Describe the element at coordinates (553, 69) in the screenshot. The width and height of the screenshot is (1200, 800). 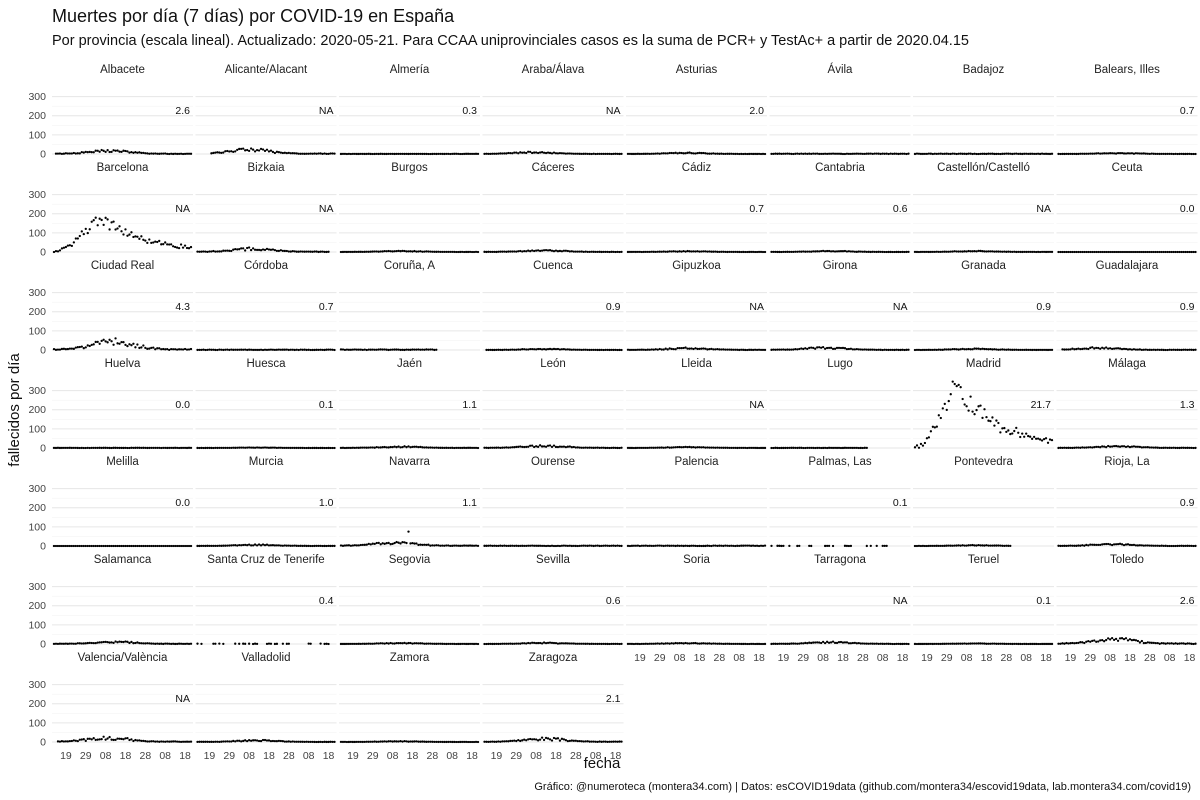
I see `panel-title: Araba/Álava` at that location.